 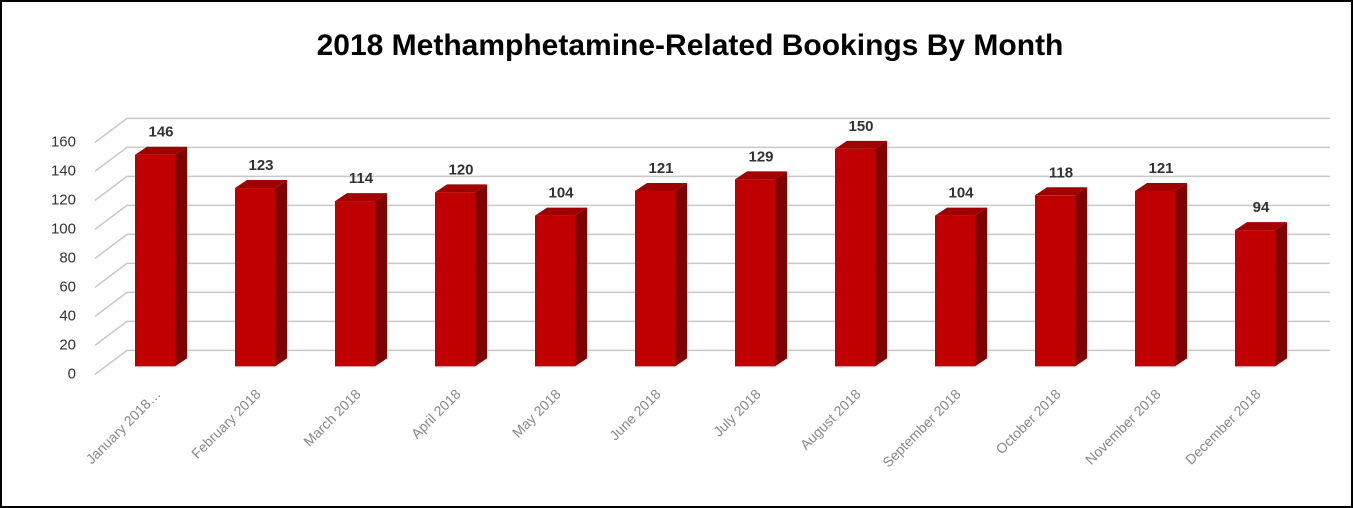 What do you see at coordinates (460, 169) in the screenshot?
I see `value-label: 120` at bounding box center [460, 169].